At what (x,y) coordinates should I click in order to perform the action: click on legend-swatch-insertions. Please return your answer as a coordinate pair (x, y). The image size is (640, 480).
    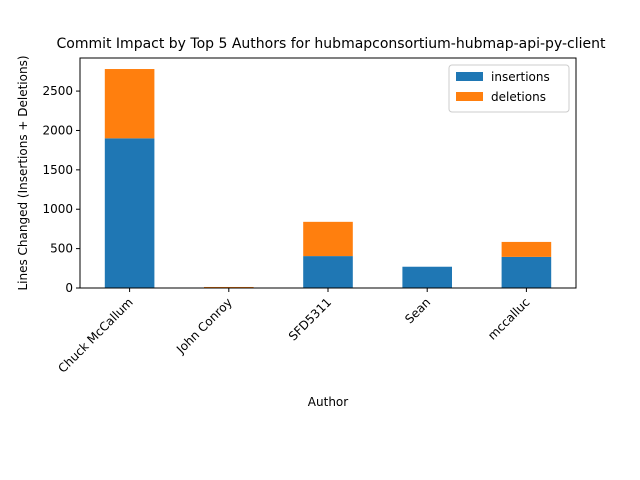
    Looking at the image, I should click on (469, 76).